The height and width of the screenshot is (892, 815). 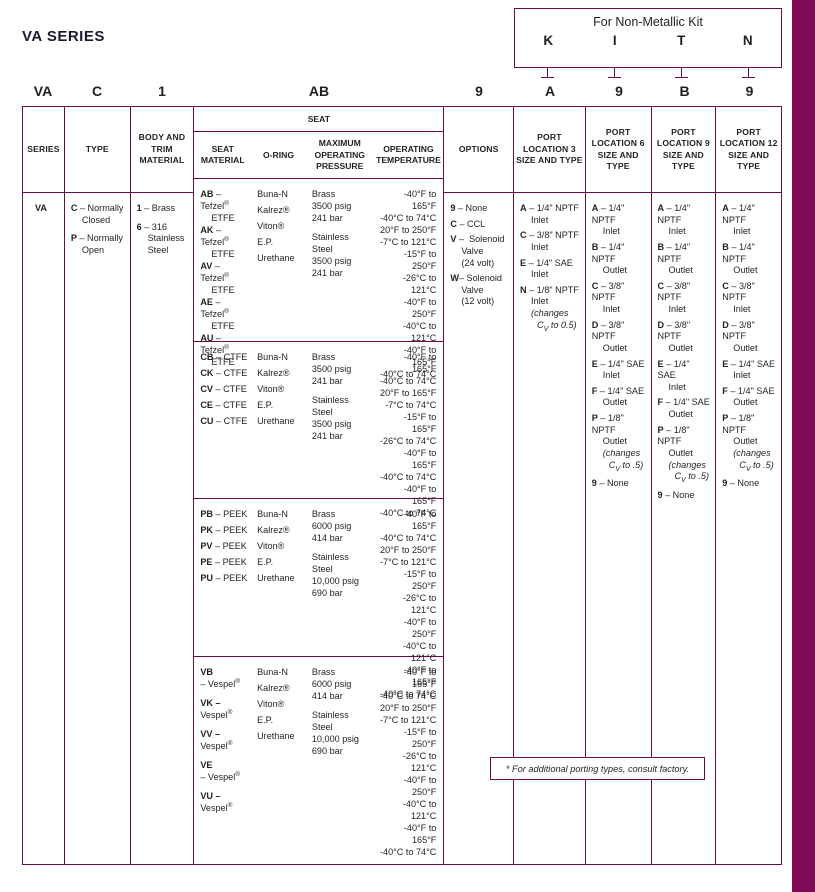 I want to click on header-op-temperature: OPERATING TEMPERATURE, so click(x=408, y=154).